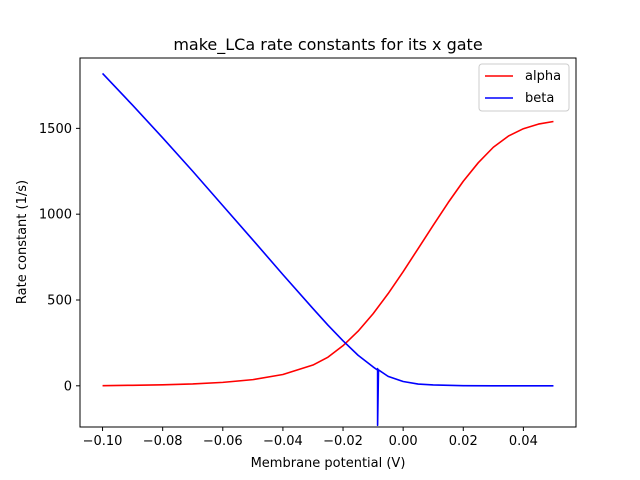  Describe the element at coordinates (523, 441) in the screenshot. I see `x-tick-label: 0.04` at that location.